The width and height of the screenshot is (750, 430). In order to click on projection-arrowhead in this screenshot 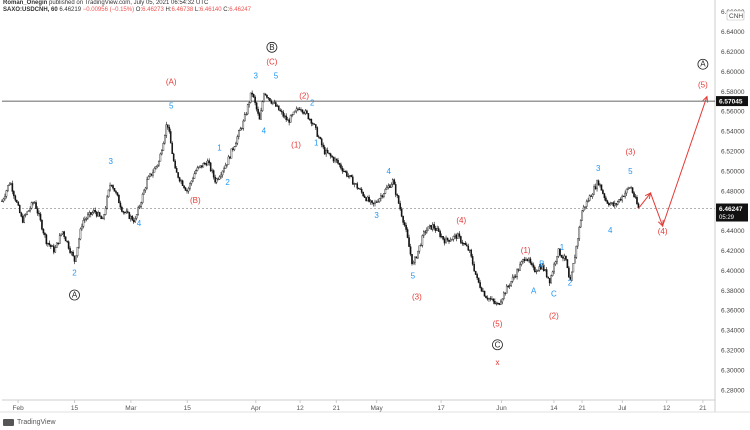, I will do `click(705, 99)`.